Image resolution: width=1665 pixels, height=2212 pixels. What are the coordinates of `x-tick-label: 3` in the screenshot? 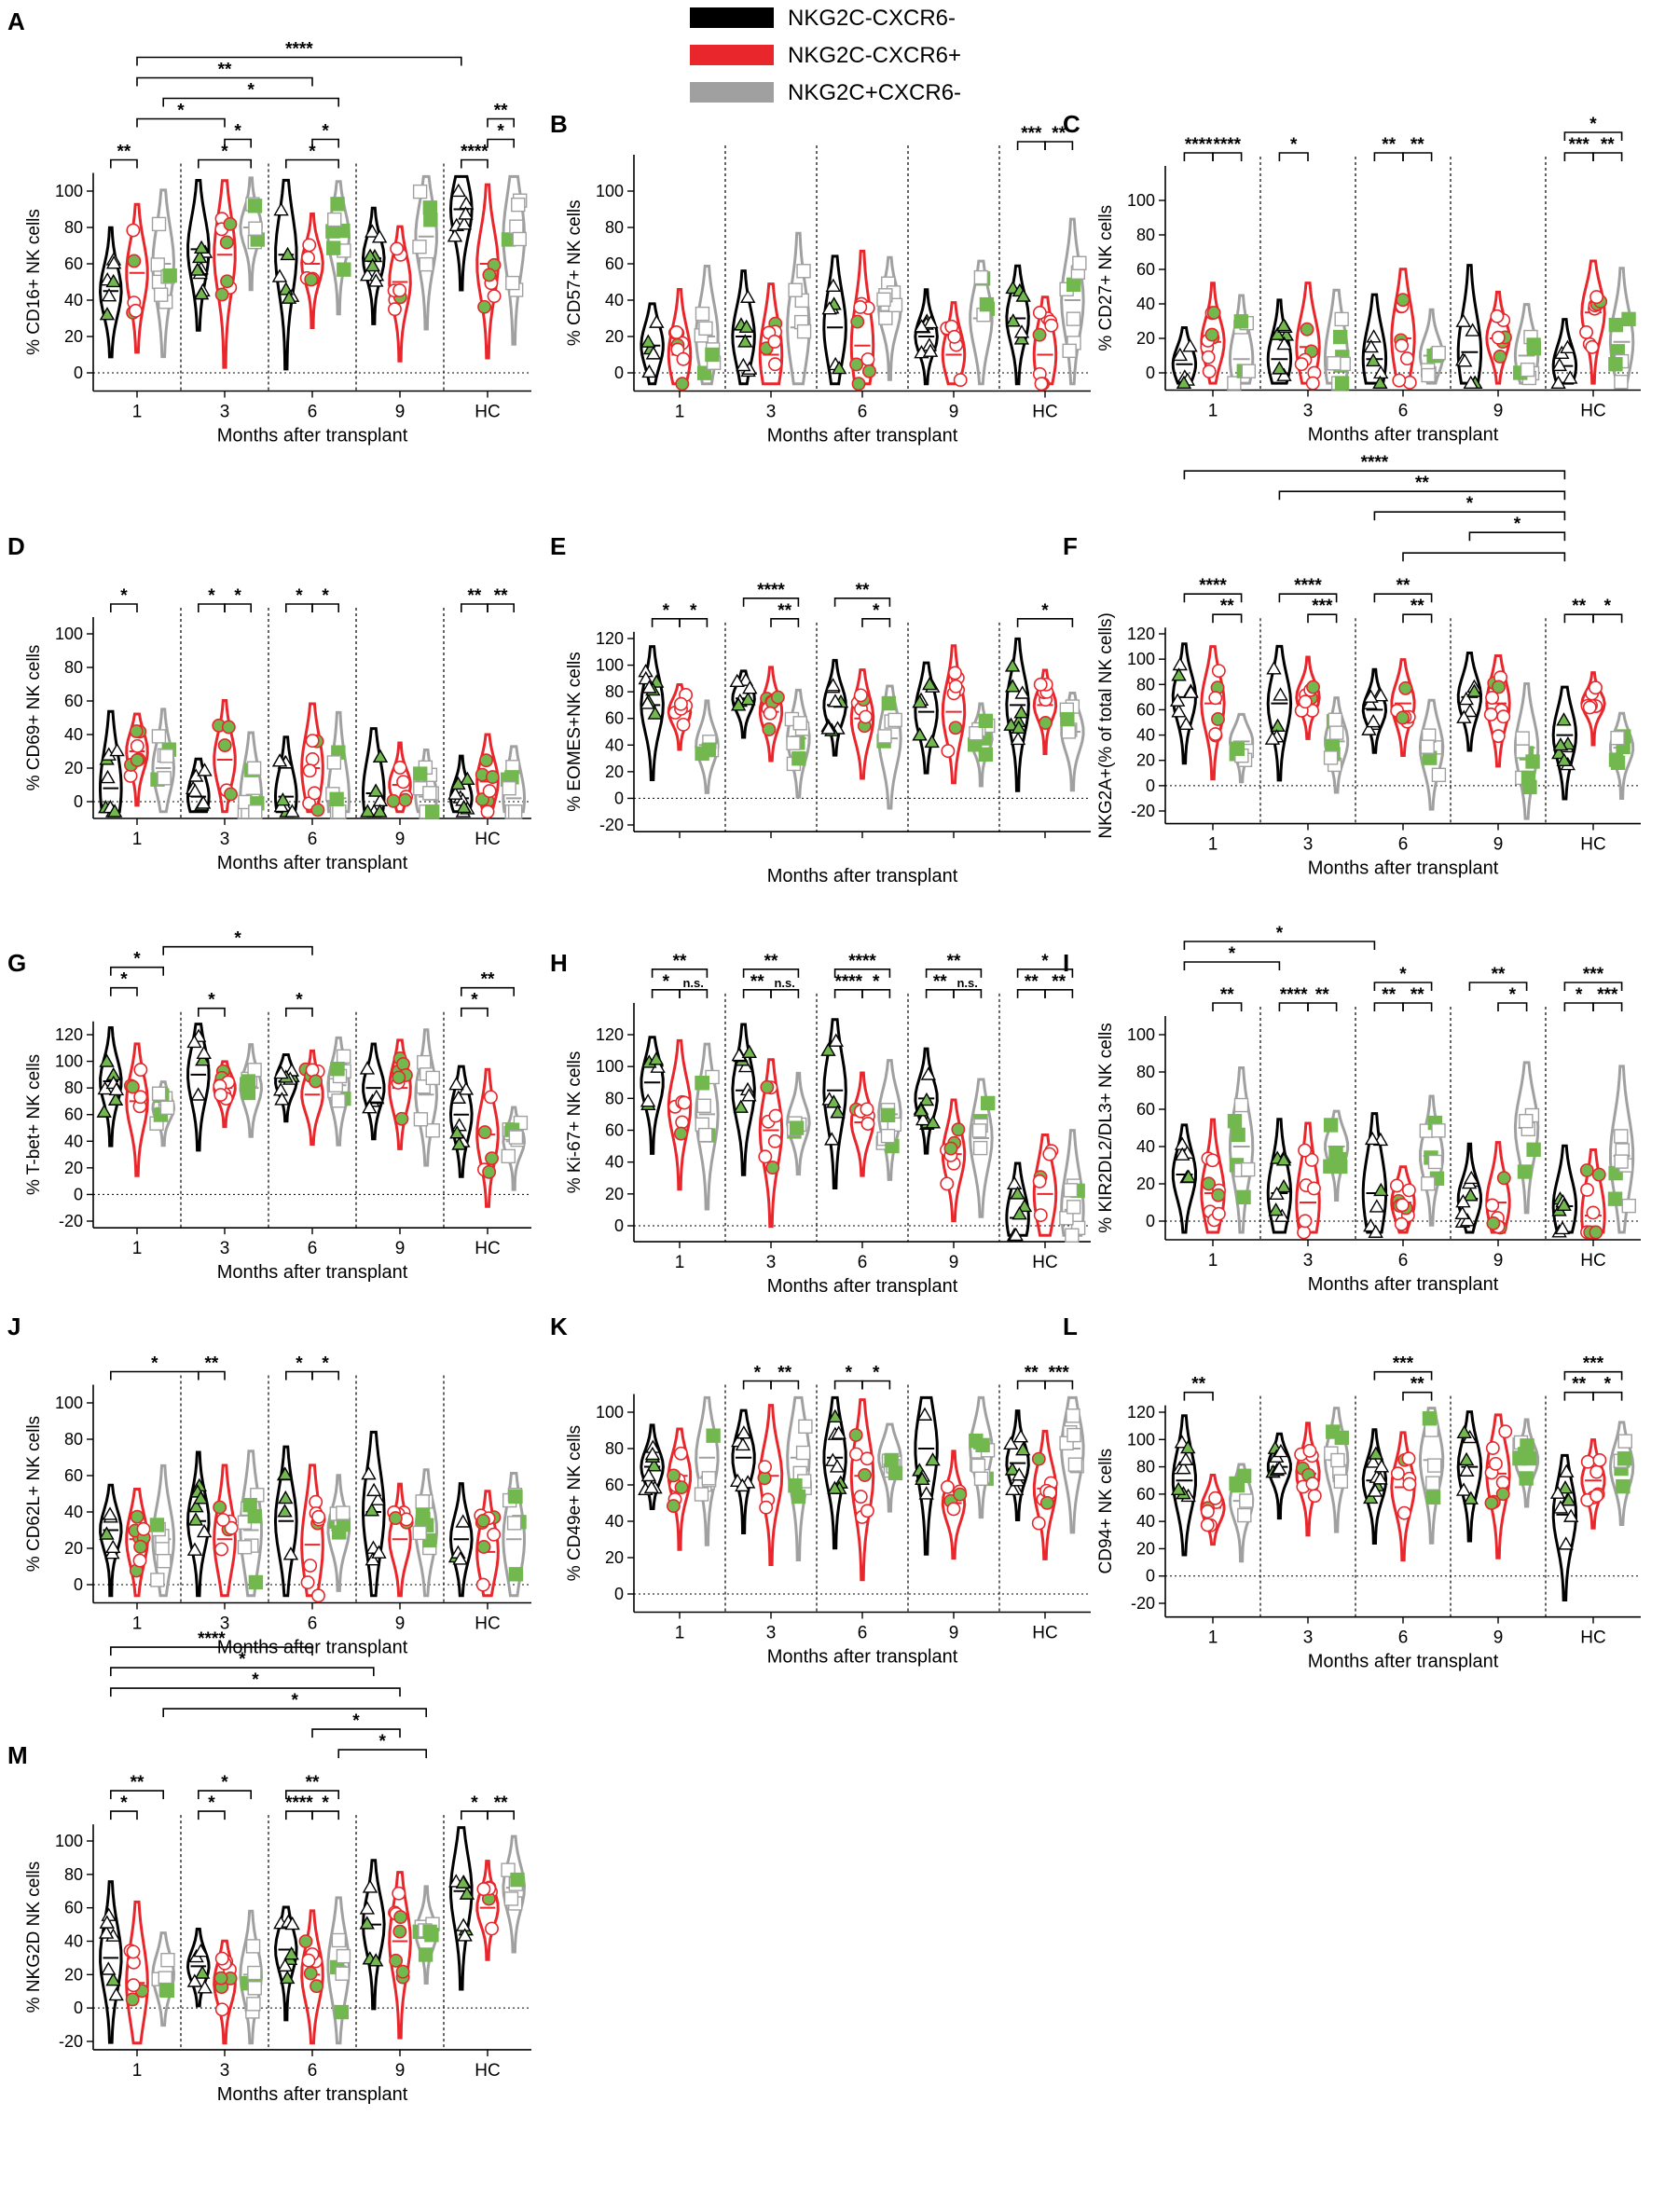 It's located at (225, 2071).